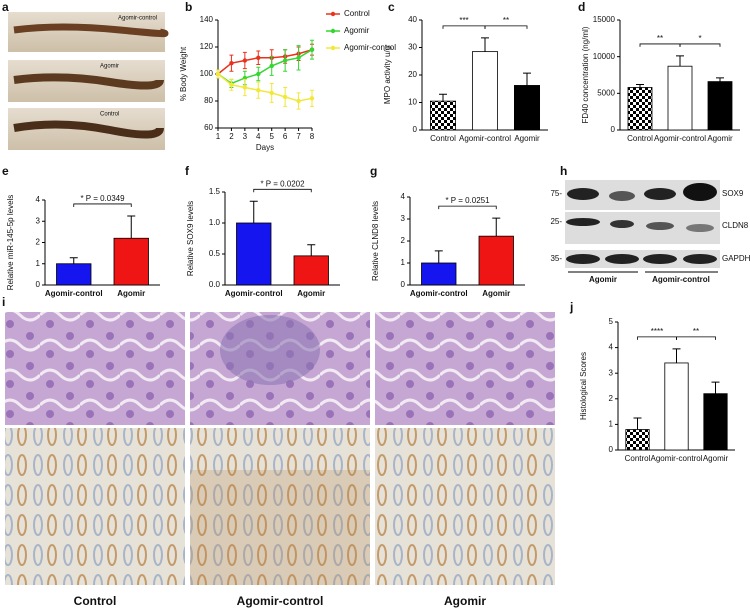 The image size is (750, 610). Describe the element at coordinates (603, 279) in the screenshot. I see `group-label: Agomir` at that location.